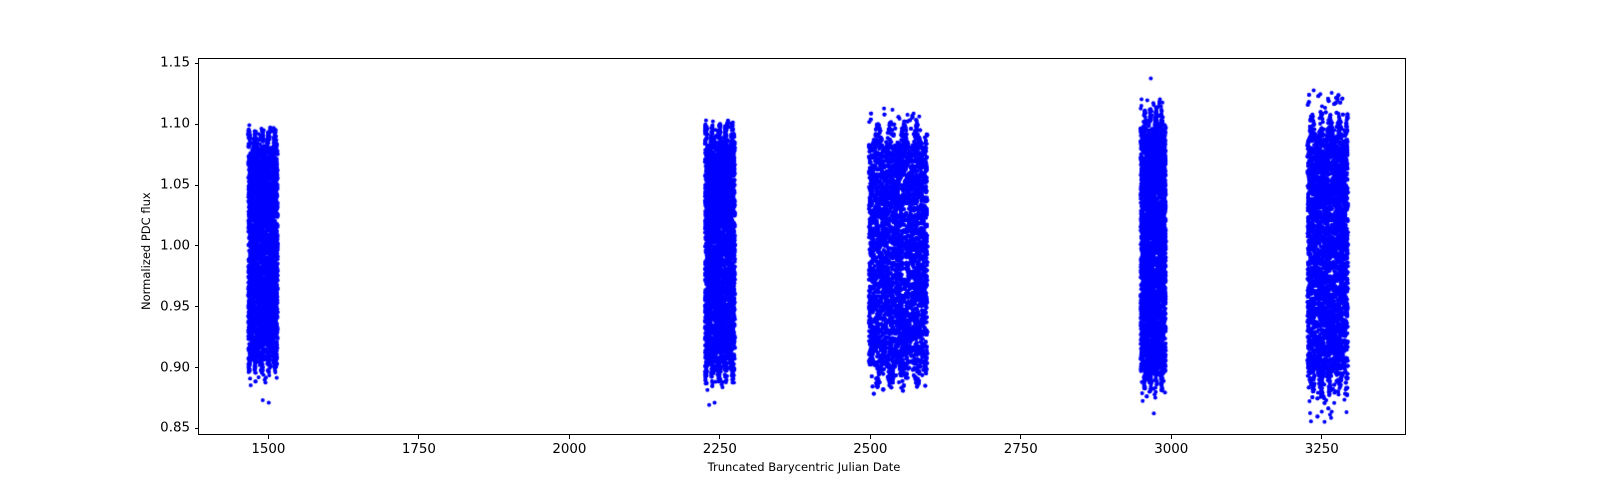 The height and width of the screenshot is (500, 1600). What do you see at coordinates (719, 449) in the screenshot?
I see `x-tick-label: 2250` at bounding box center [719, 449].